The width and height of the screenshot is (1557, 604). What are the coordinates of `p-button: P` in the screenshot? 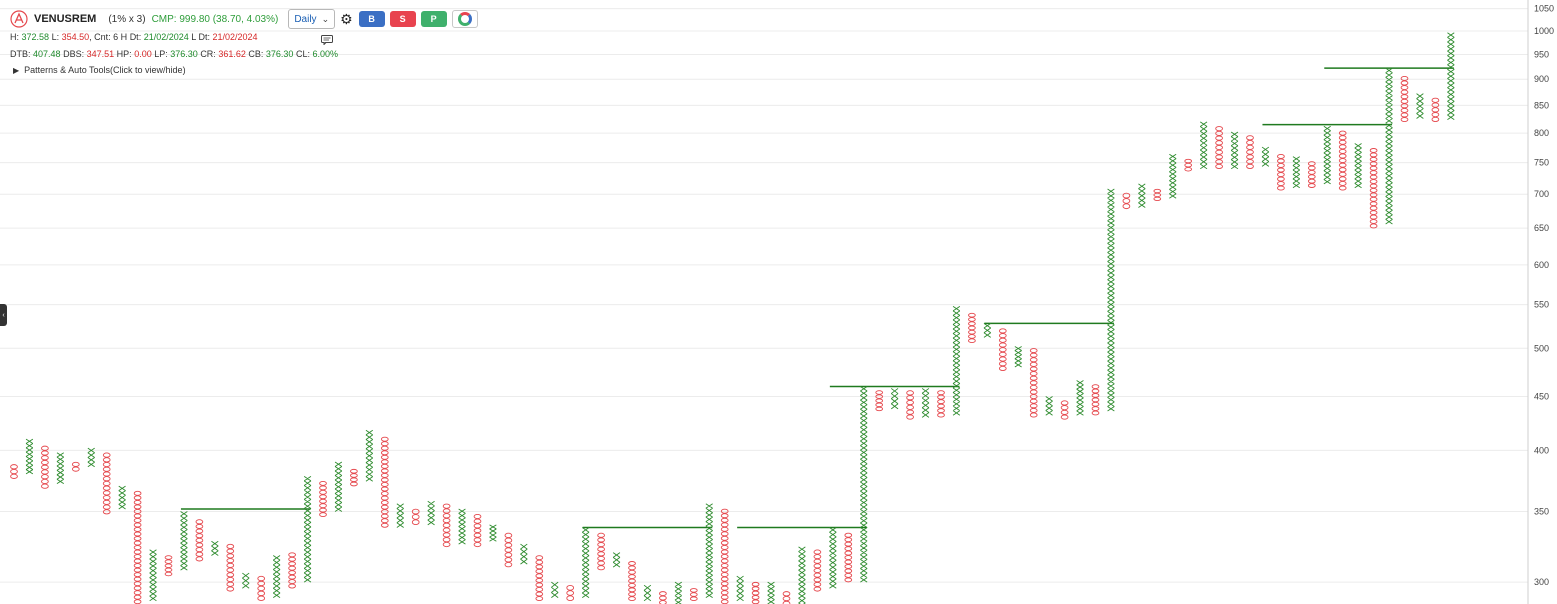 It's located at (433, 19).